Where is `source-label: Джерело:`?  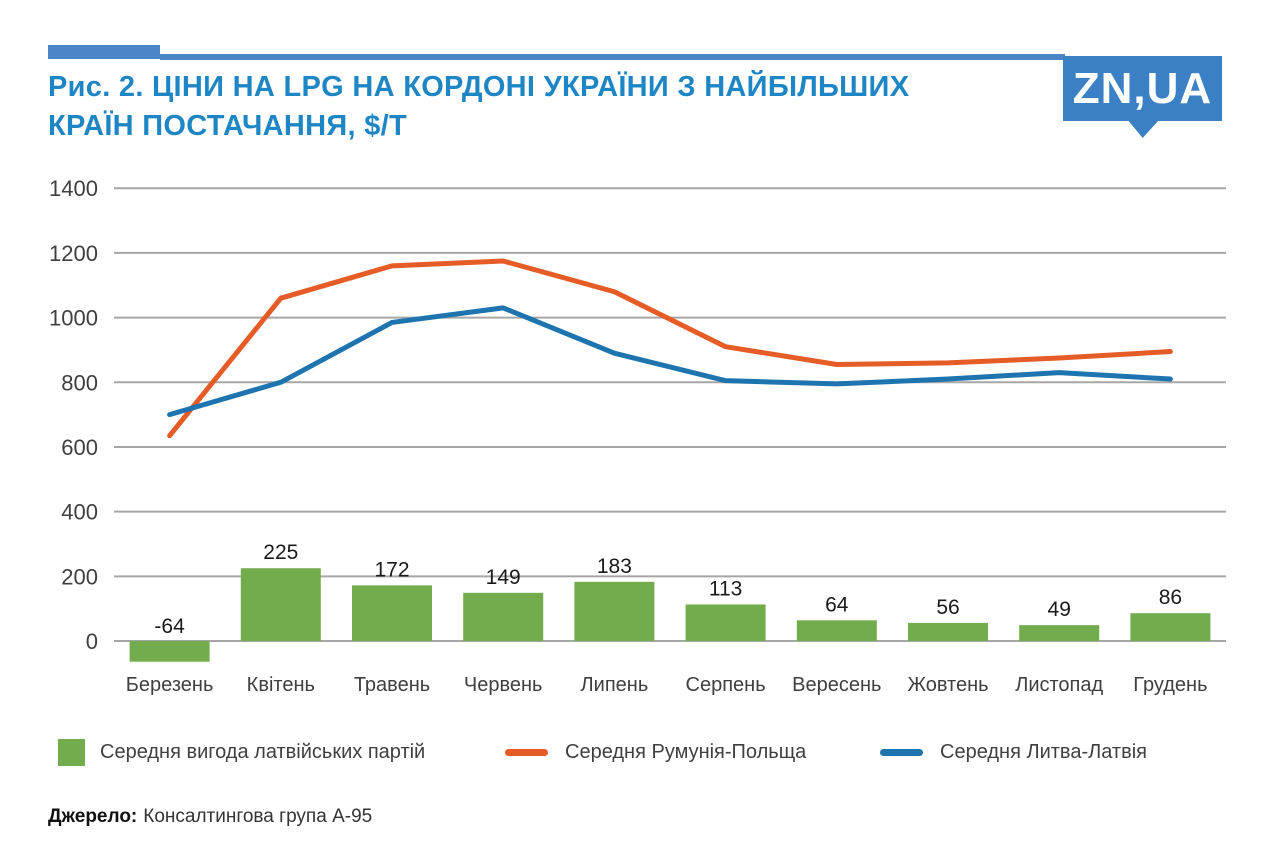 source-label: Джерело: is located at coordinates (93, 816).